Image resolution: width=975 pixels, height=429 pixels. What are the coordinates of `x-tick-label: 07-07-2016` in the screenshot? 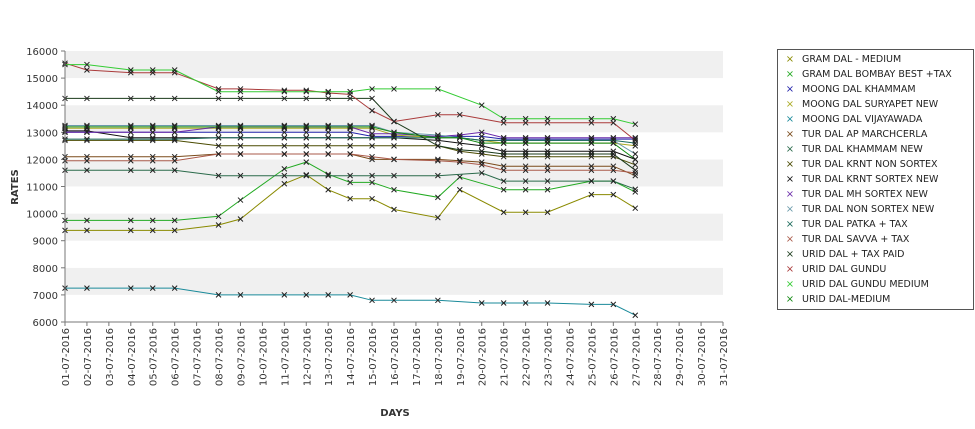 It's located at (198, 357).